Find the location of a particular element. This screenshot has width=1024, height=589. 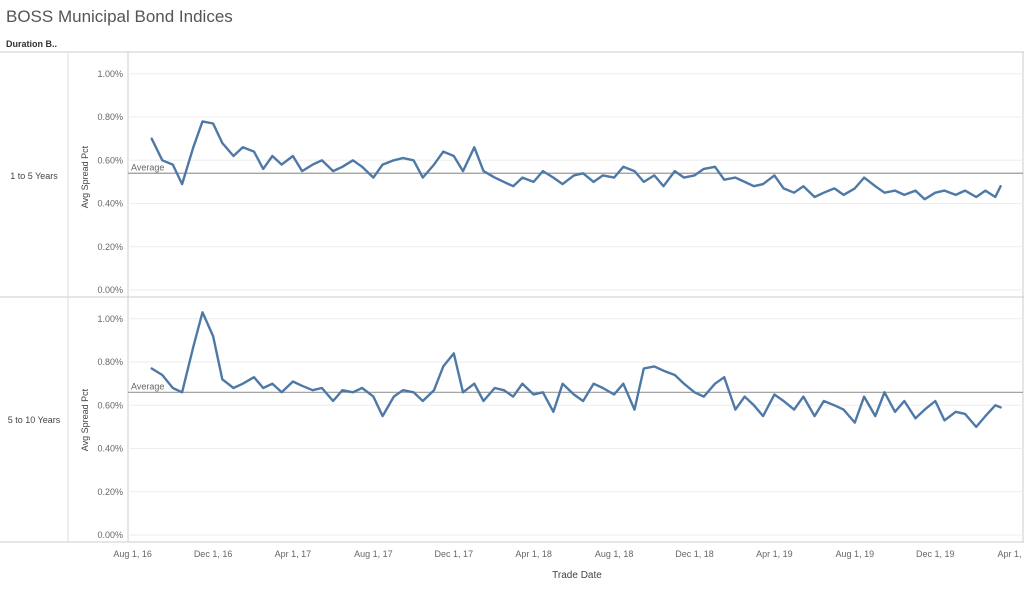

panel-label-5-to-10: 5 to 10 Years is located at coordinates (34, 420).